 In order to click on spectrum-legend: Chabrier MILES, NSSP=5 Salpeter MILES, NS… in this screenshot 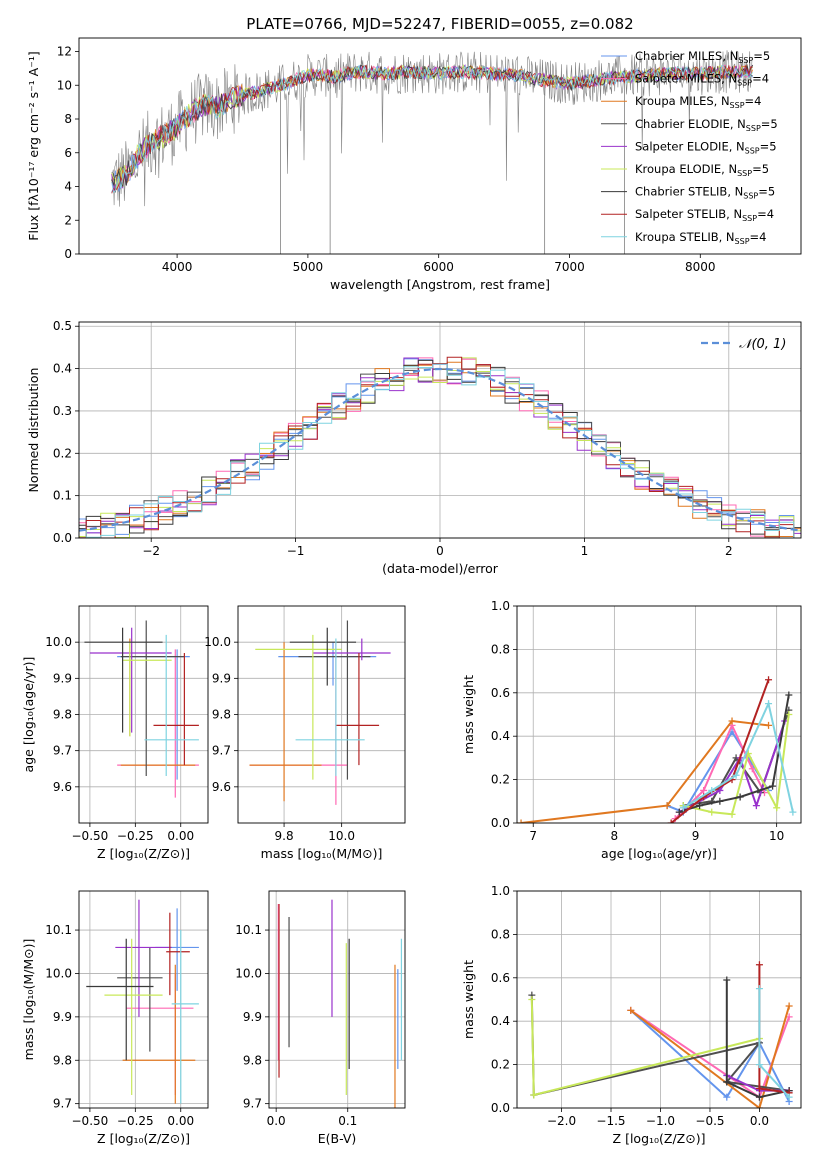, I will do `click(689, 147)`.